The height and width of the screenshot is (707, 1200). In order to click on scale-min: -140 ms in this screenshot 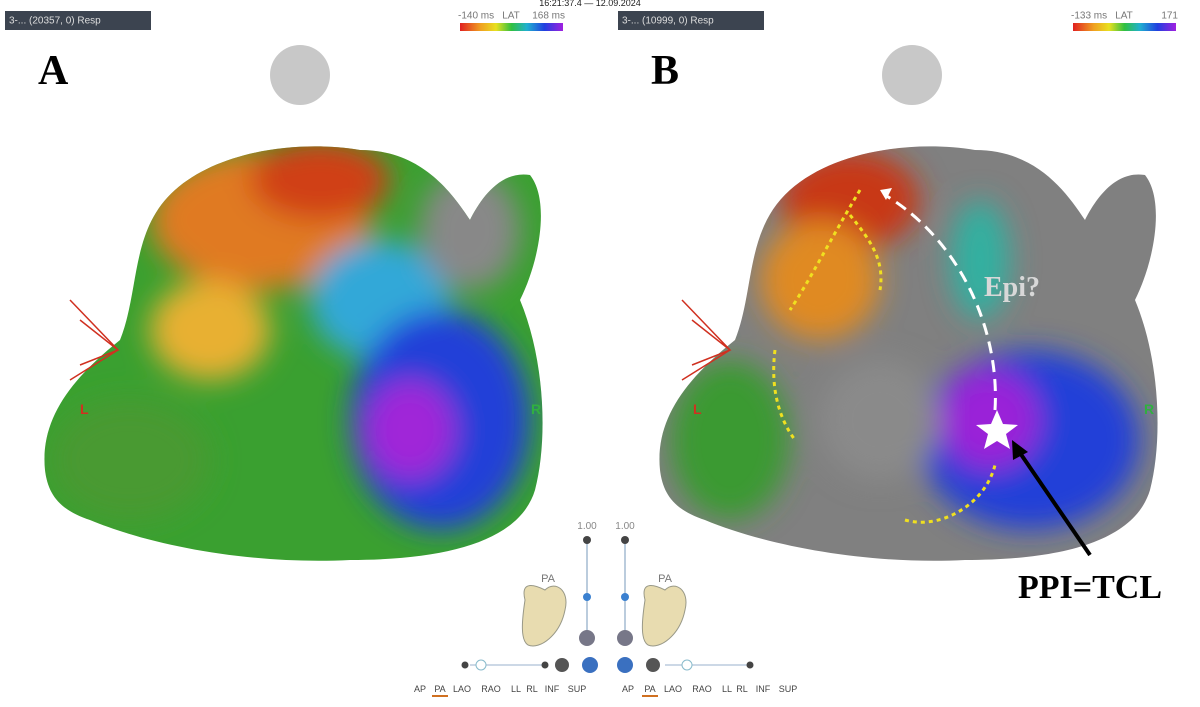, I will do `click(476, 16)`.